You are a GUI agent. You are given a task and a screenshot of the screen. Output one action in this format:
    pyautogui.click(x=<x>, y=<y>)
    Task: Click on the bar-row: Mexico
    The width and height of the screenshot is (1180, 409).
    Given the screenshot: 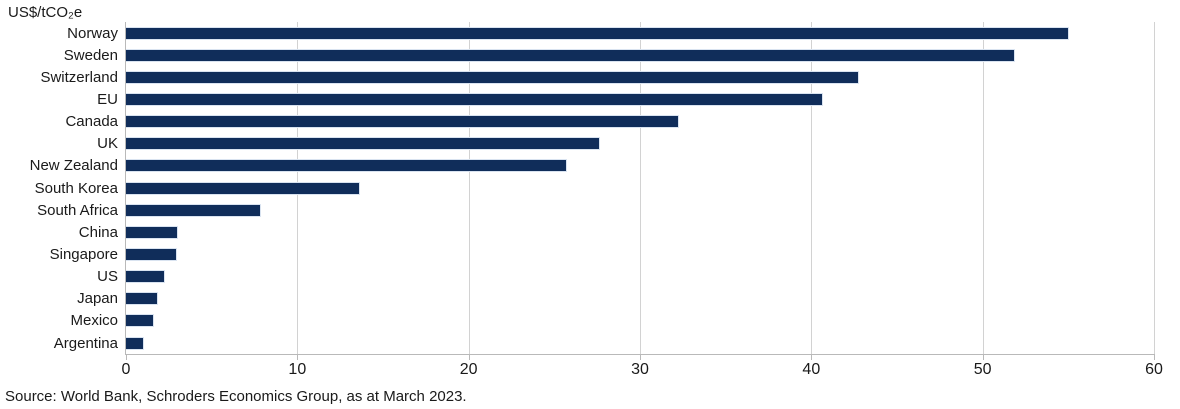 What is the action you would take?
    pyautogui.click(x=612, y=321)
    